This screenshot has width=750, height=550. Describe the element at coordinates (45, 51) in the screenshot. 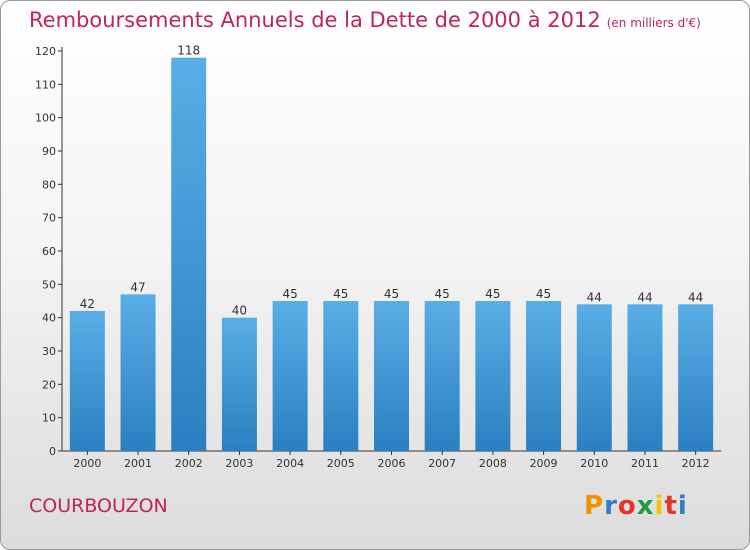

I see `y-tick-label: 120` at that location.